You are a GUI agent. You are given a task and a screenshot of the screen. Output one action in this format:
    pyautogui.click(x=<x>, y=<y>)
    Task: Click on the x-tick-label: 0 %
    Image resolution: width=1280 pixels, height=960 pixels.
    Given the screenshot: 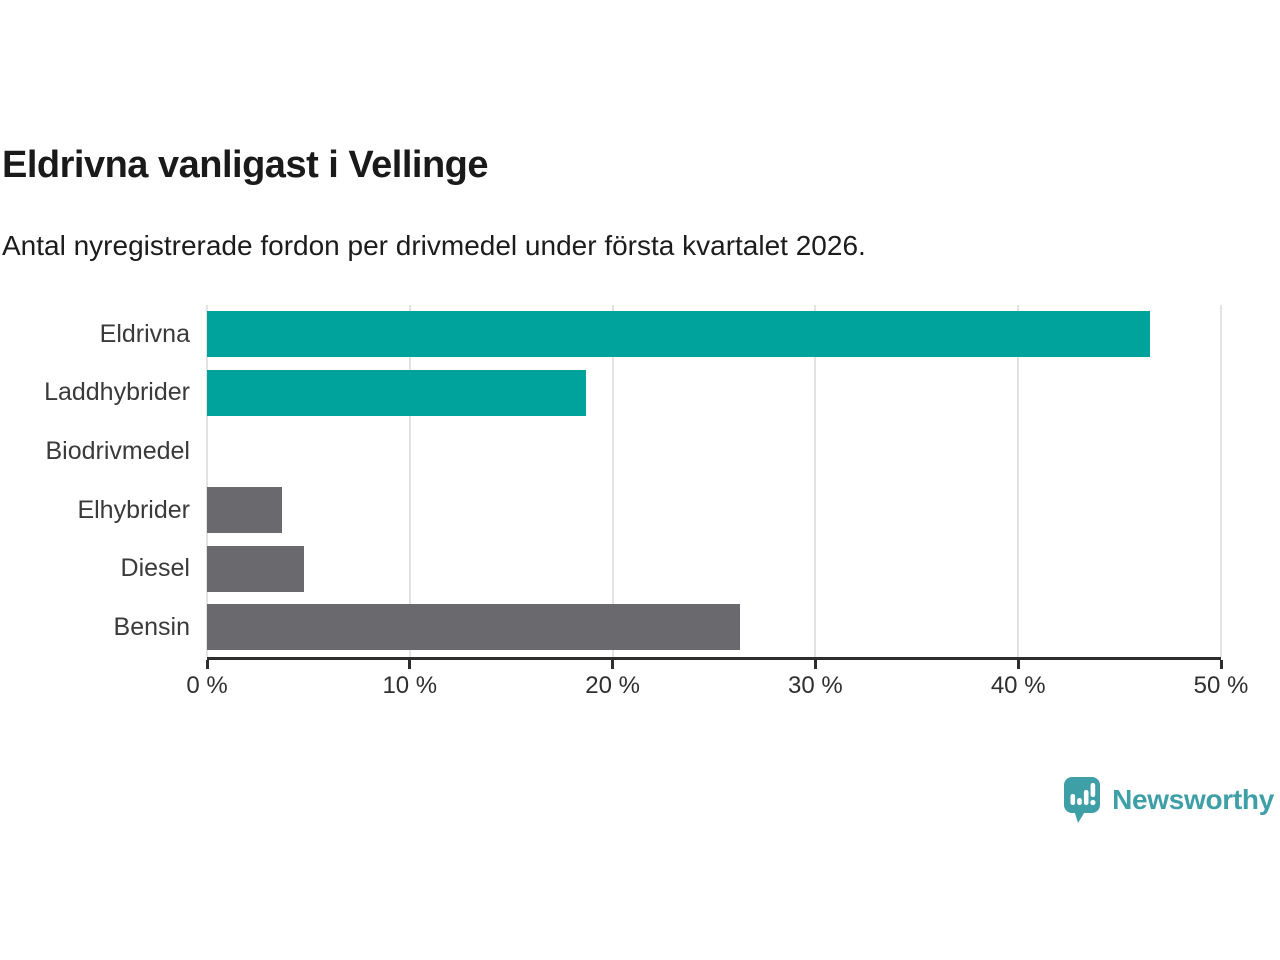 What is the action you would take?
    pyautogui.click(x=207, y=685)
    